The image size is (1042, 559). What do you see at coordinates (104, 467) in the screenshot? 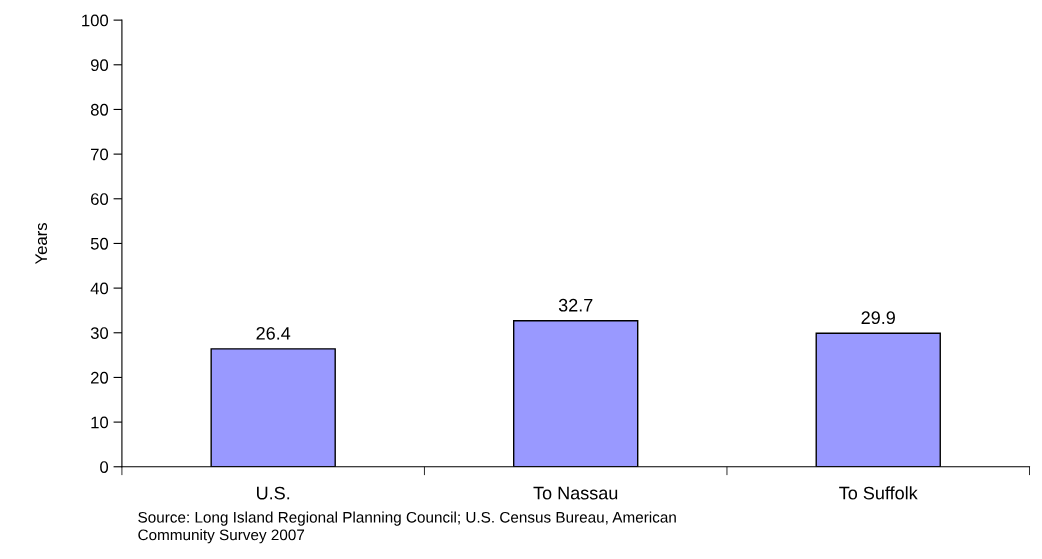
I see `y-tick-label: 0` at bounding box center [104, 467].